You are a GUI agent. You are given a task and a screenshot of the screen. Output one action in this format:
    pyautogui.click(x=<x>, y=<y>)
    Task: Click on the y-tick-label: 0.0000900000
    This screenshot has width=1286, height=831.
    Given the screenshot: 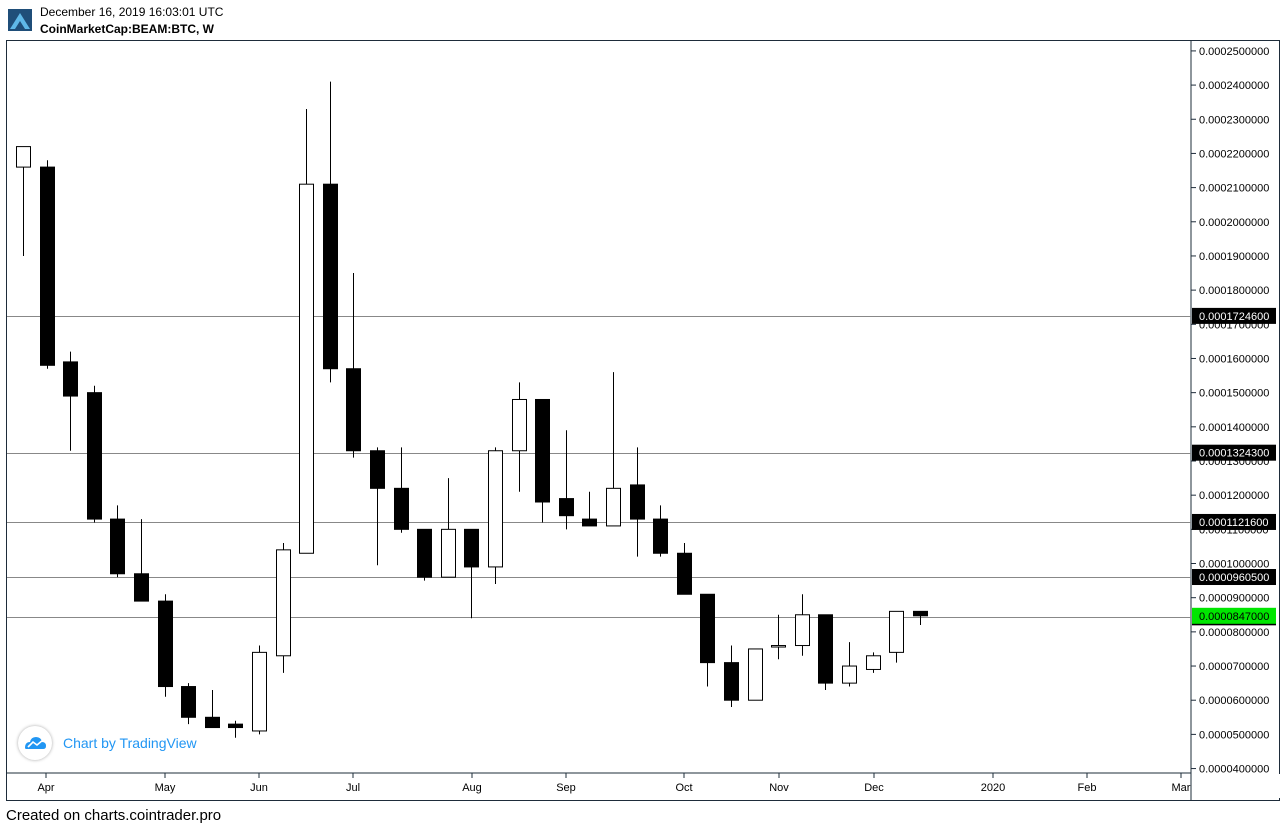 What is the action you would take?
    pyautogui.click(x=1234, y=599)
    